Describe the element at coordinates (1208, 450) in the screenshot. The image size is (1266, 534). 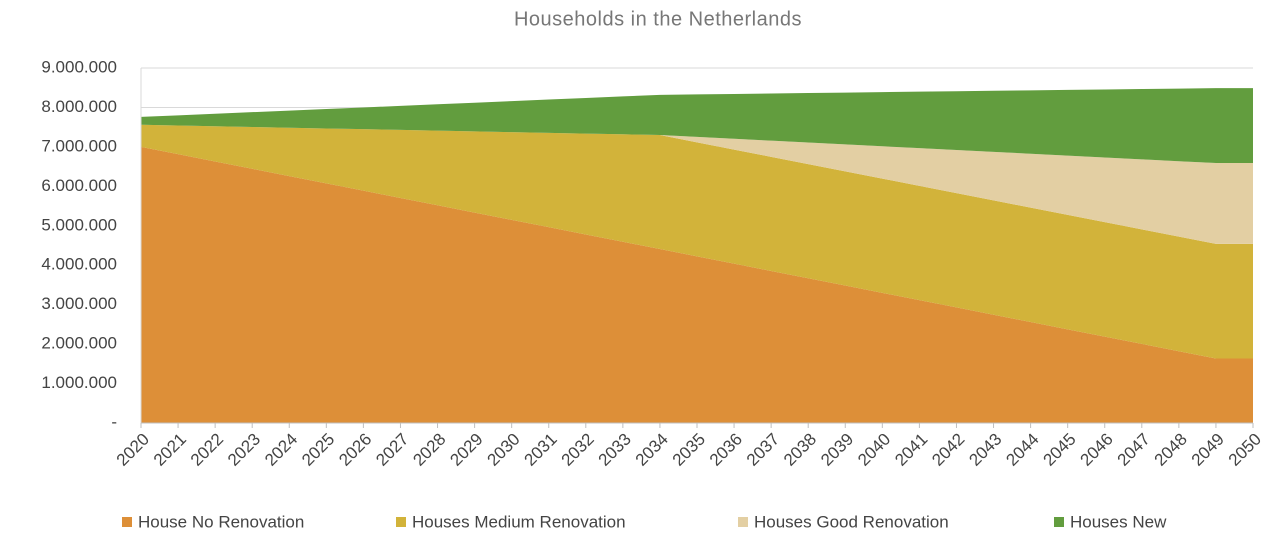
I see `x-tick-label: 2049` at that location.